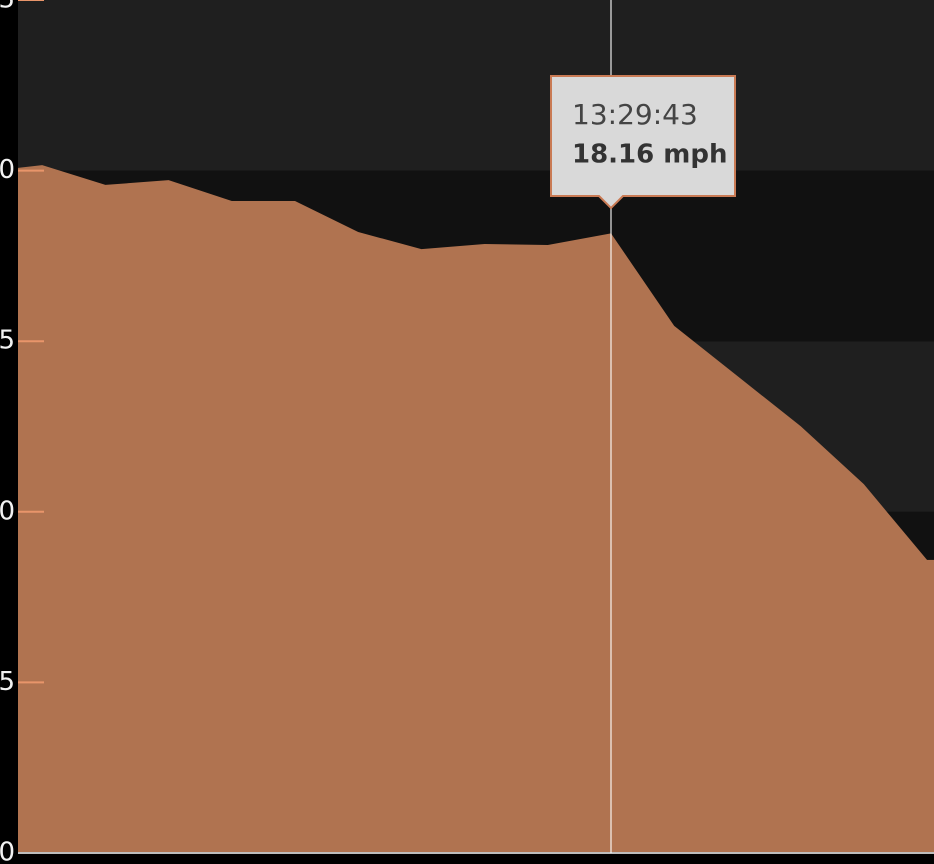 Image resolution: width=934 pixels, height=864 pixels. Describe the element at coordinates (635, 114) in the screenshot. I see `tooltip-time: 13:29:43` at that location.